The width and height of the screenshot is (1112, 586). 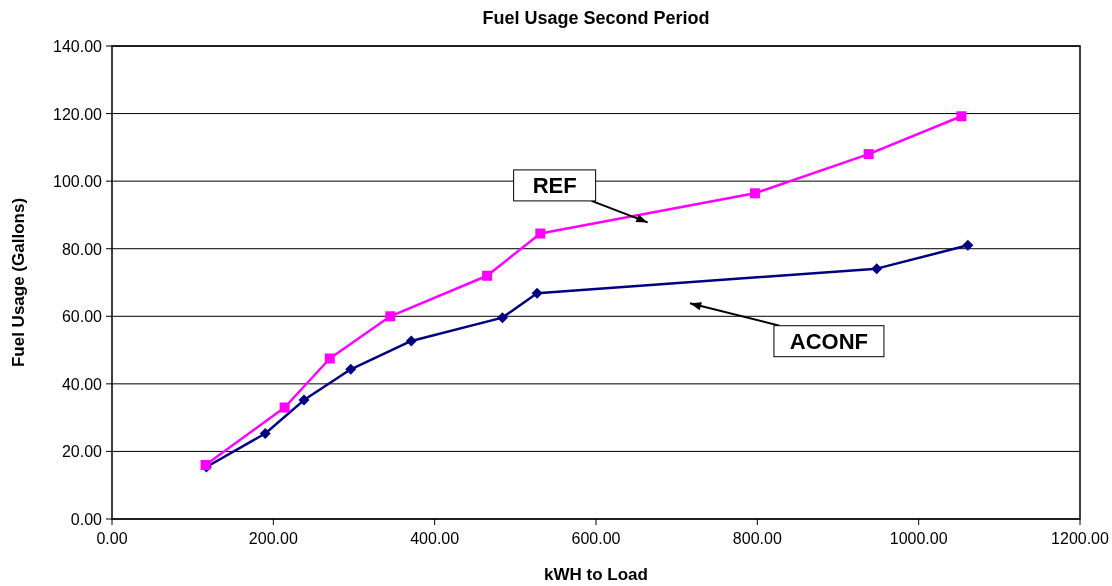 I want to click on y-tick-label: 100.00, so click(x=78, y=182).